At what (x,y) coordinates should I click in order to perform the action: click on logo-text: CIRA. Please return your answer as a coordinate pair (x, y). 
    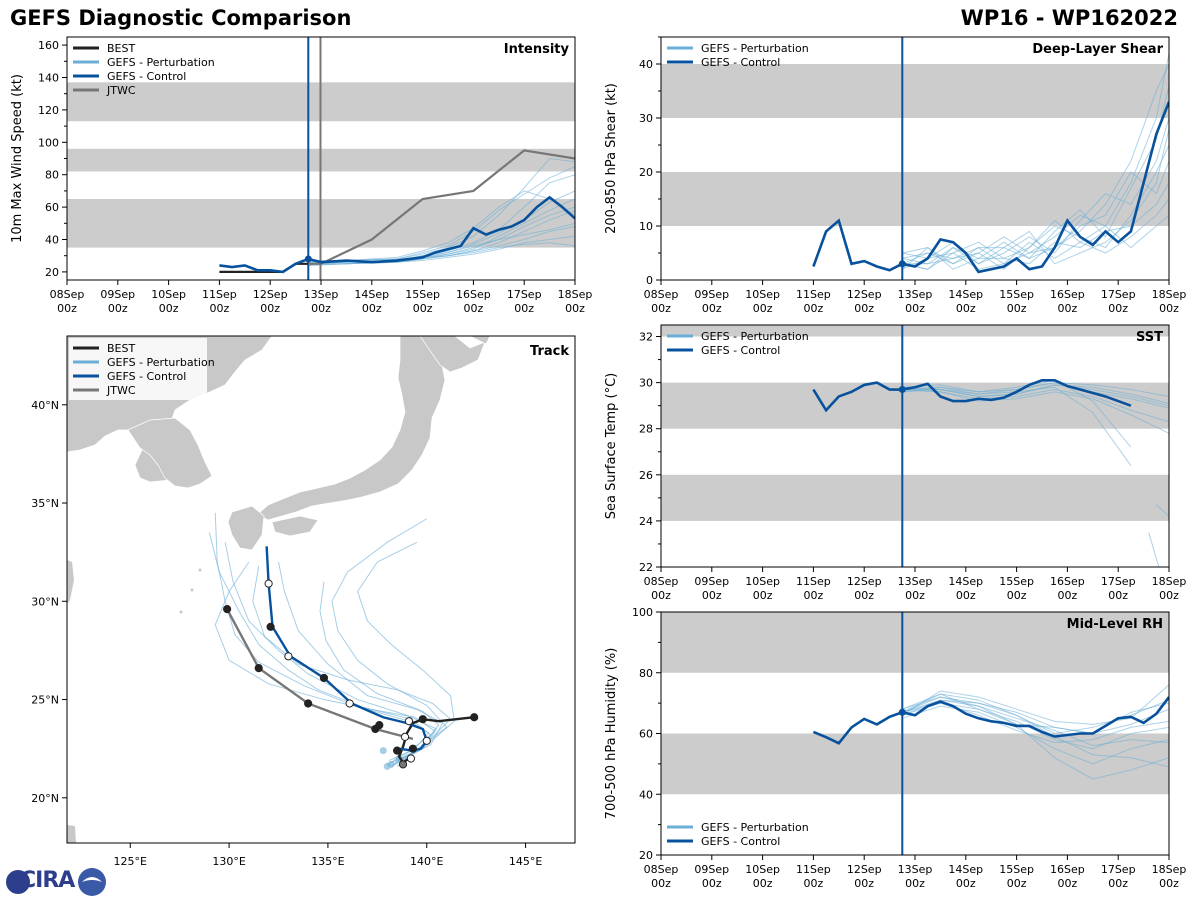
    Looking at the image, I should click on (47, 880).